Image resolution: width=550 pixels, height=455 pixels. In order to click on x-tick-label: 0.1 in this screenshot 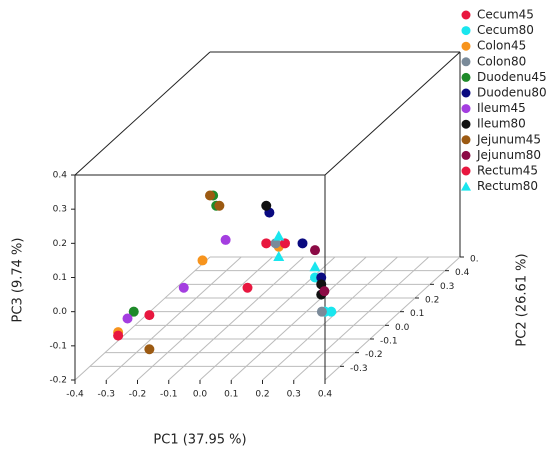, I will do `click(231, 395)`.